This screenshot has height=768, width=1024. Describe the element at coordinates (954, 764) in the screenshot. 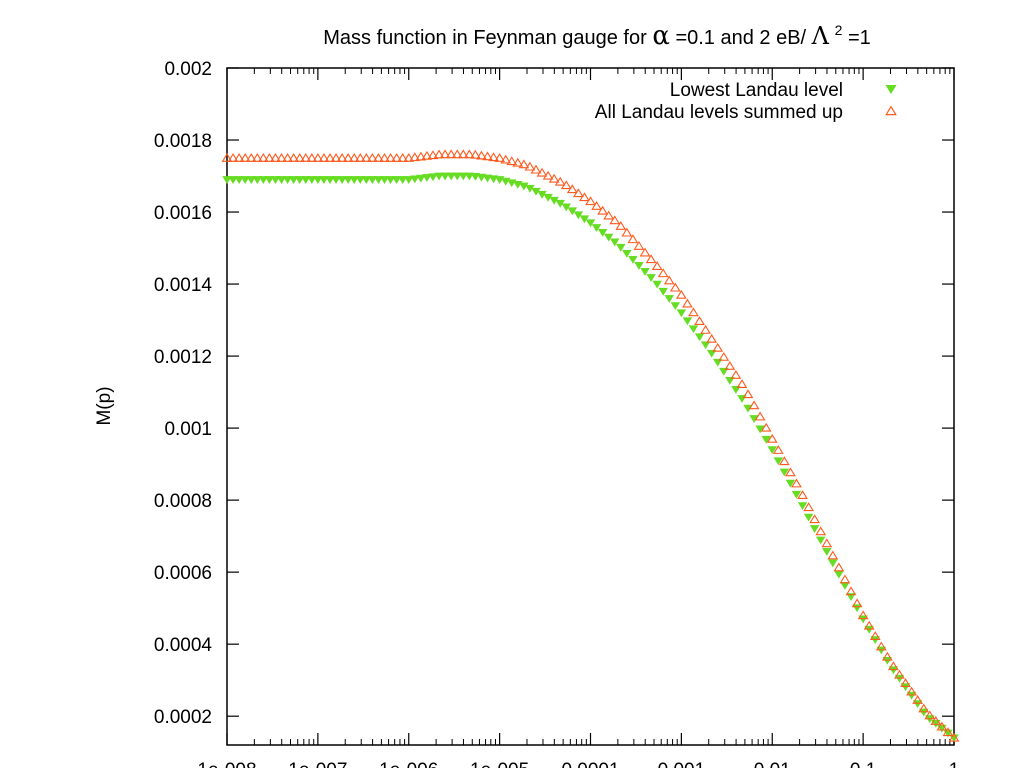

I see `x-tick-label: 1` at that location.